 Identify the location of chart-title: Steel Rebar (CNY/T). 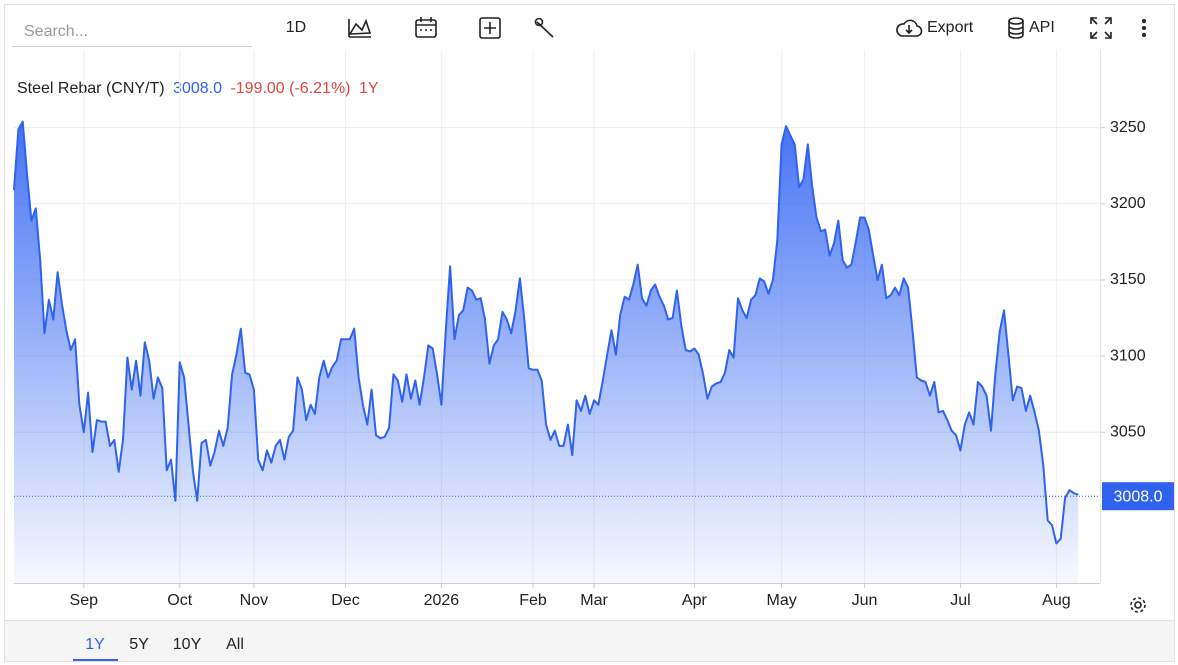
(91, 88).